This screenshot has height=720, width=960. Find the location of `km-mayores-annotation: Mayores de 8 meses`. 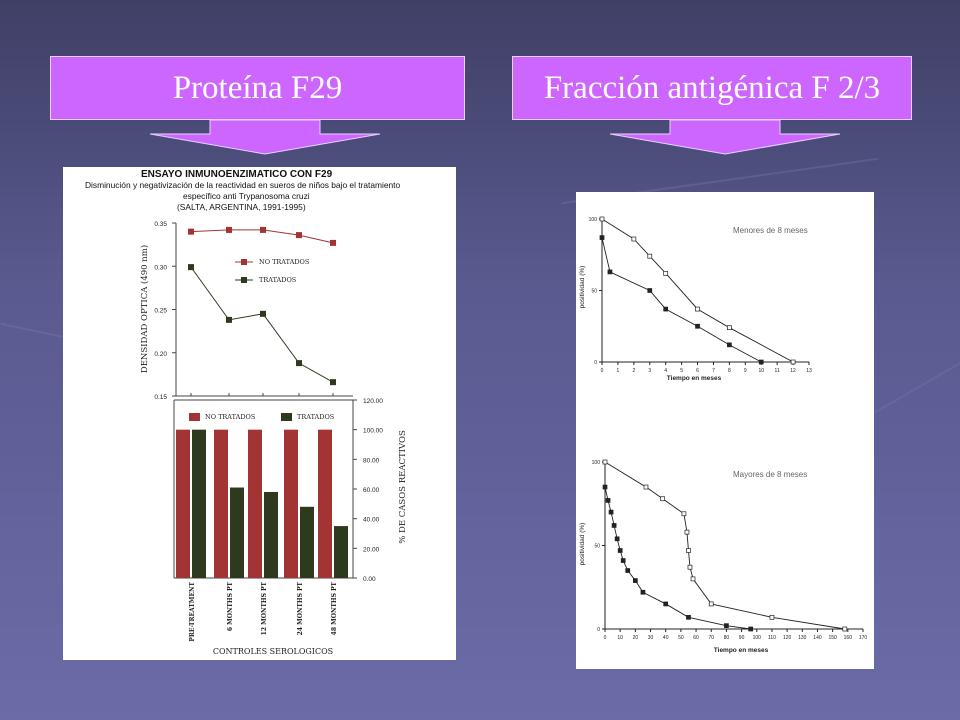

km-mayores-annotation: Mayores de 8 meses is located at coordinates (770, 474).